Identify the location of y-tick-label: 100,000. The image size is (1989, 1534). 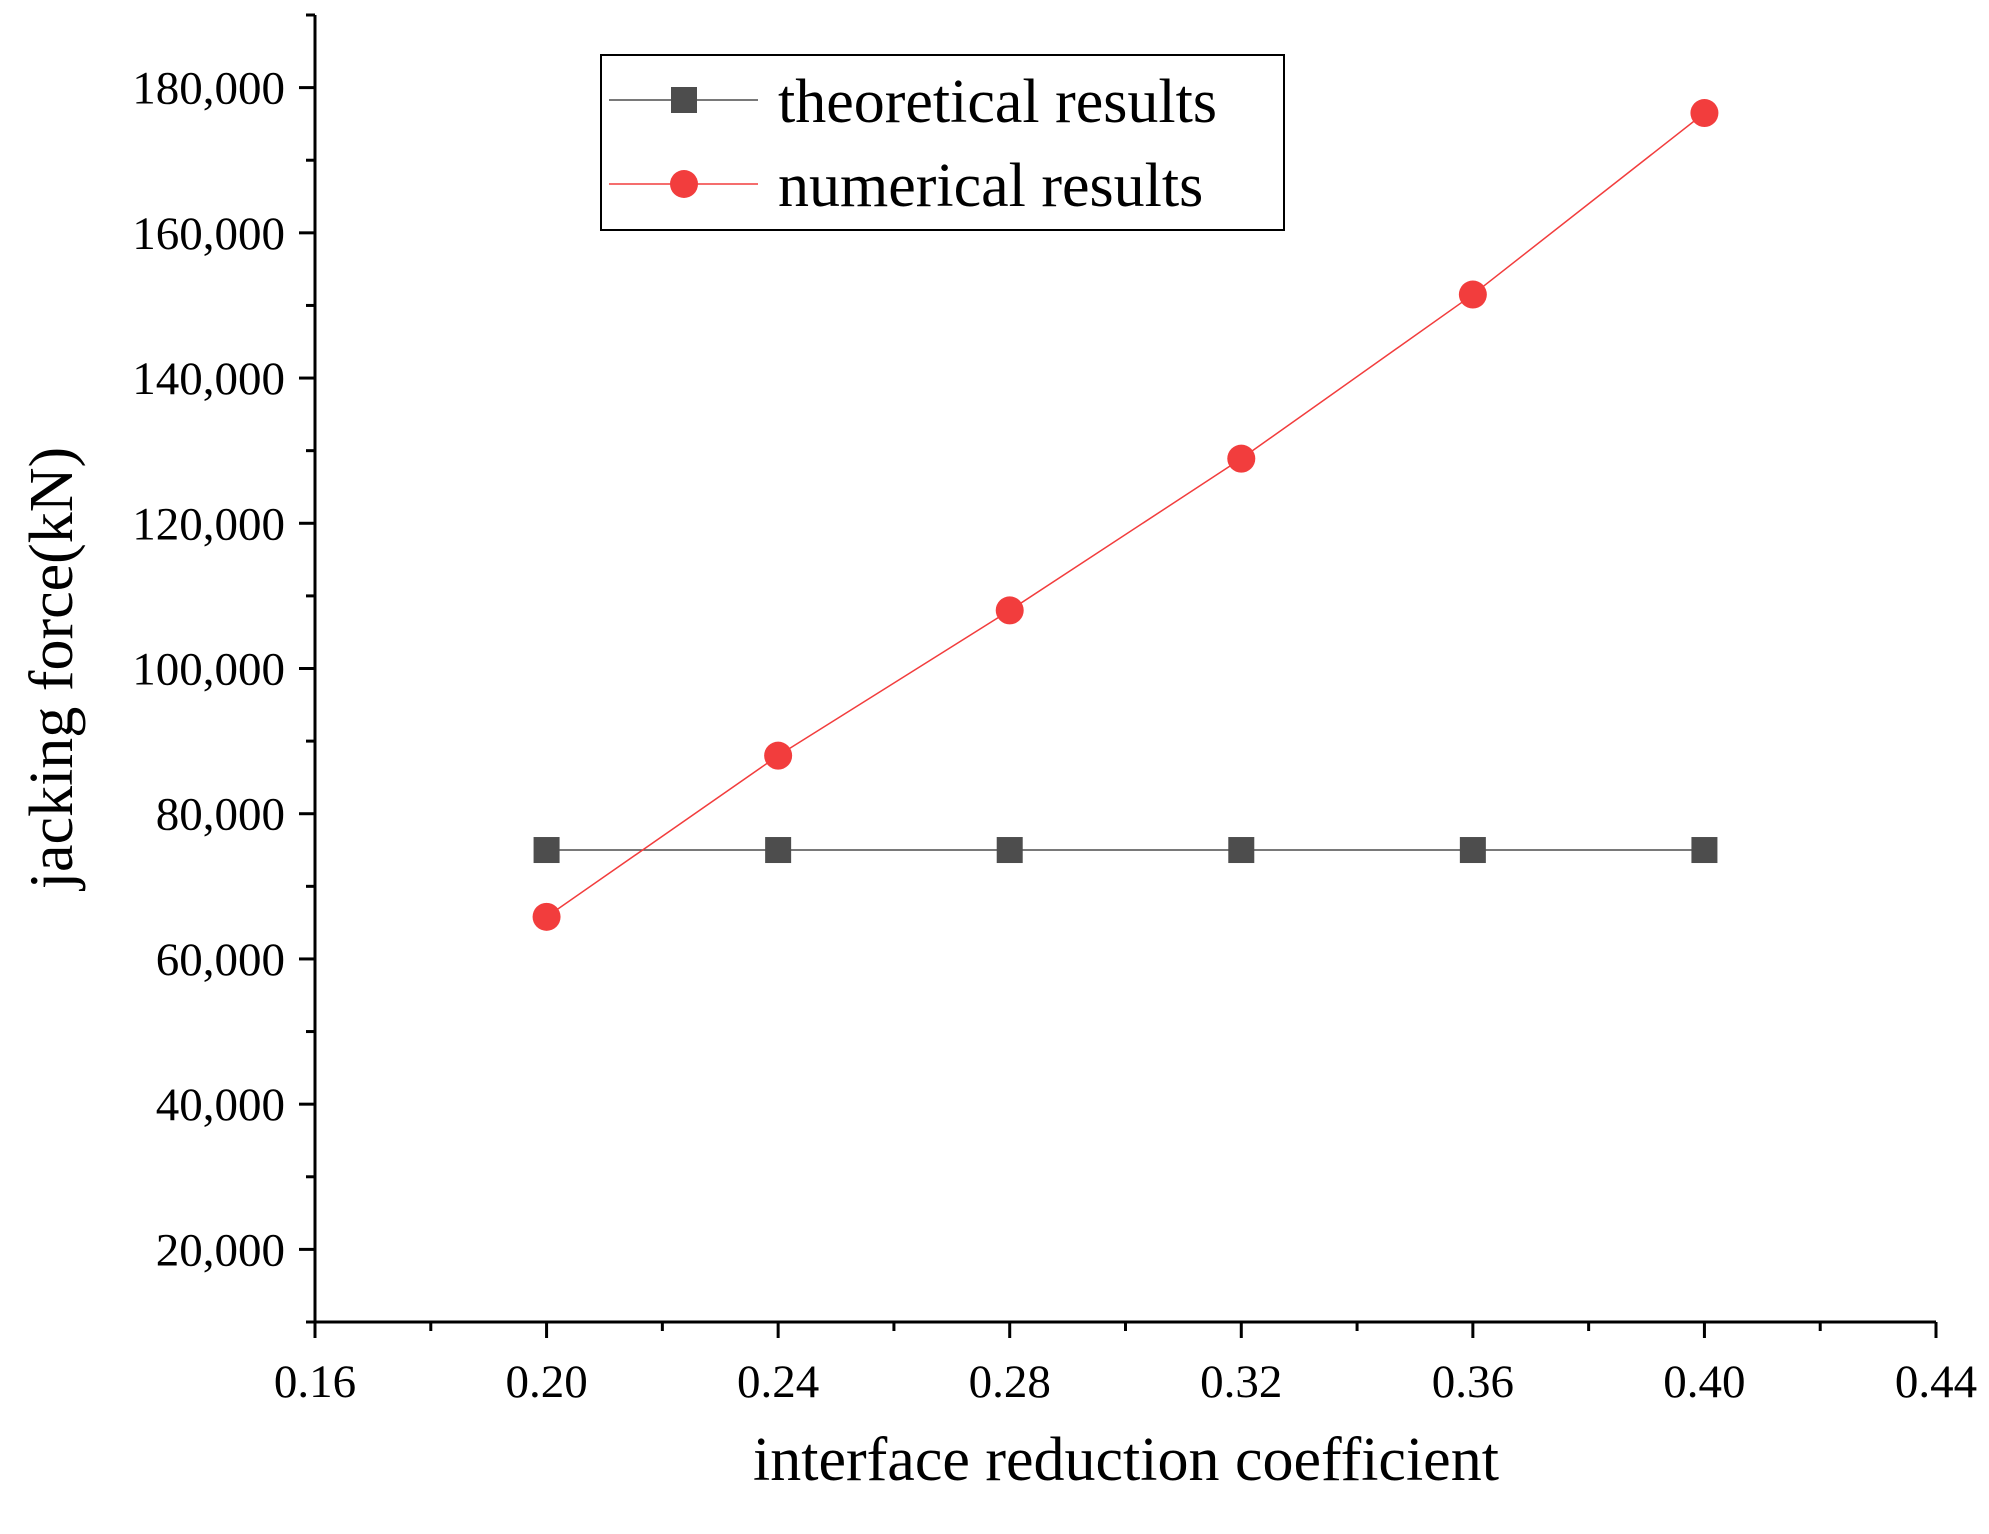
(208, 670).